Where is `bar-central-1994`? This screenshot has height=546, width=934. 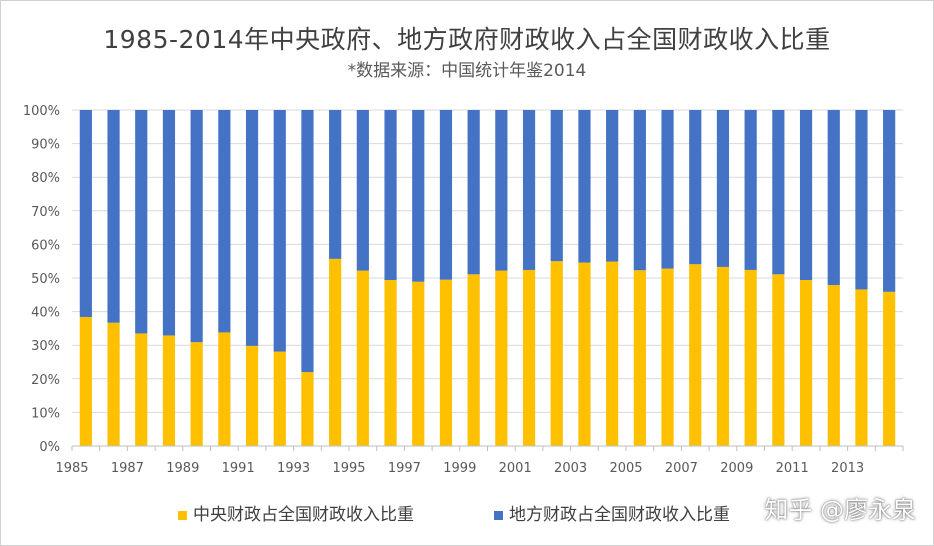
bar-central-1994 is located at coordinates (335, 352).